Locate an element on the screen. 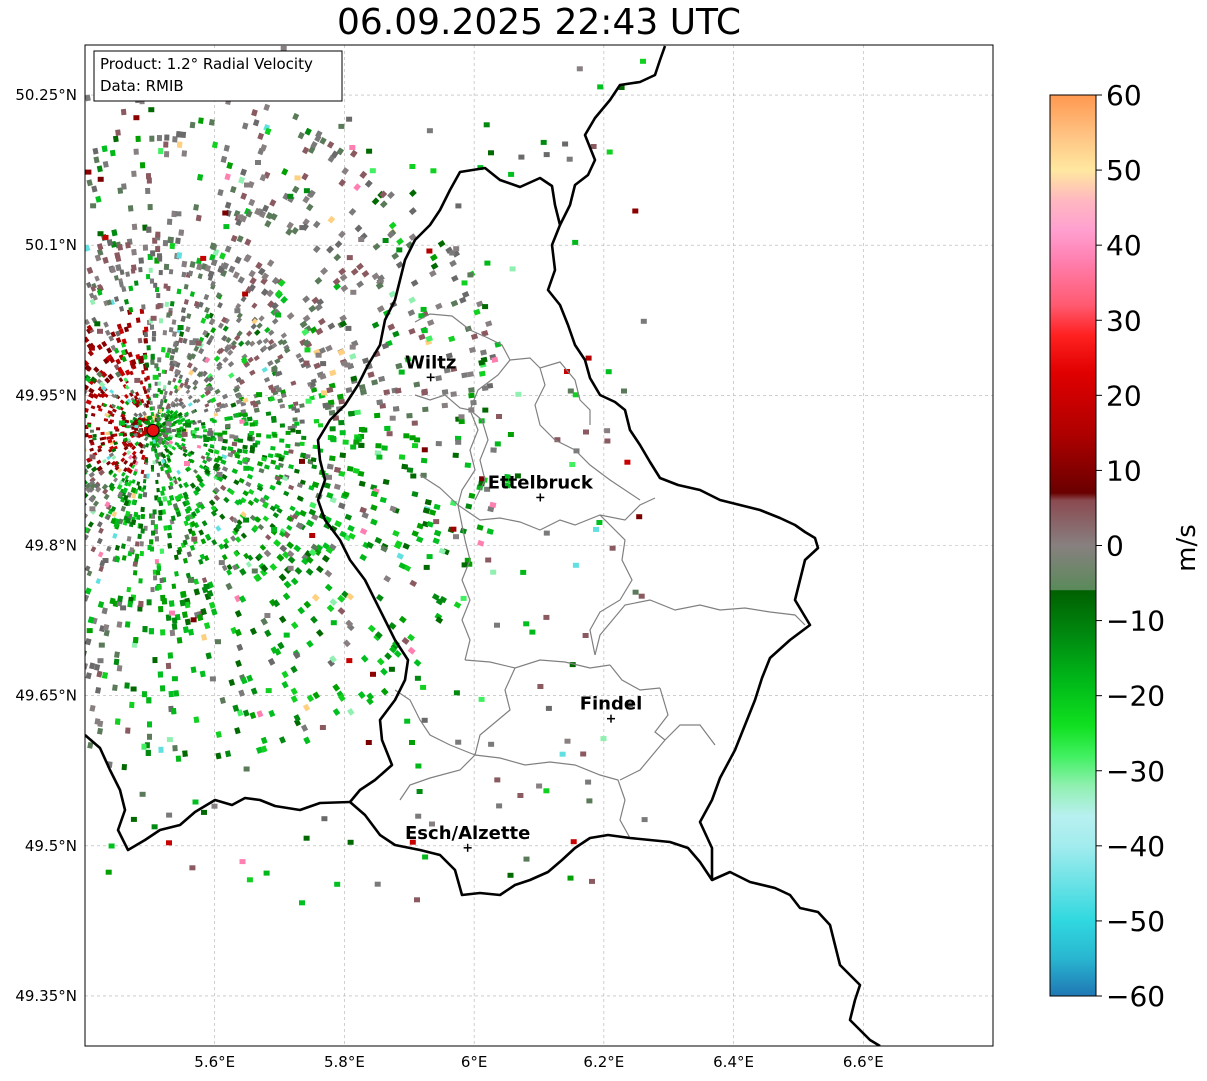 This screenshot has height=1081, width=1207. city-esch-alzette: Esch/Alzette is located at coordinates (467, 837).